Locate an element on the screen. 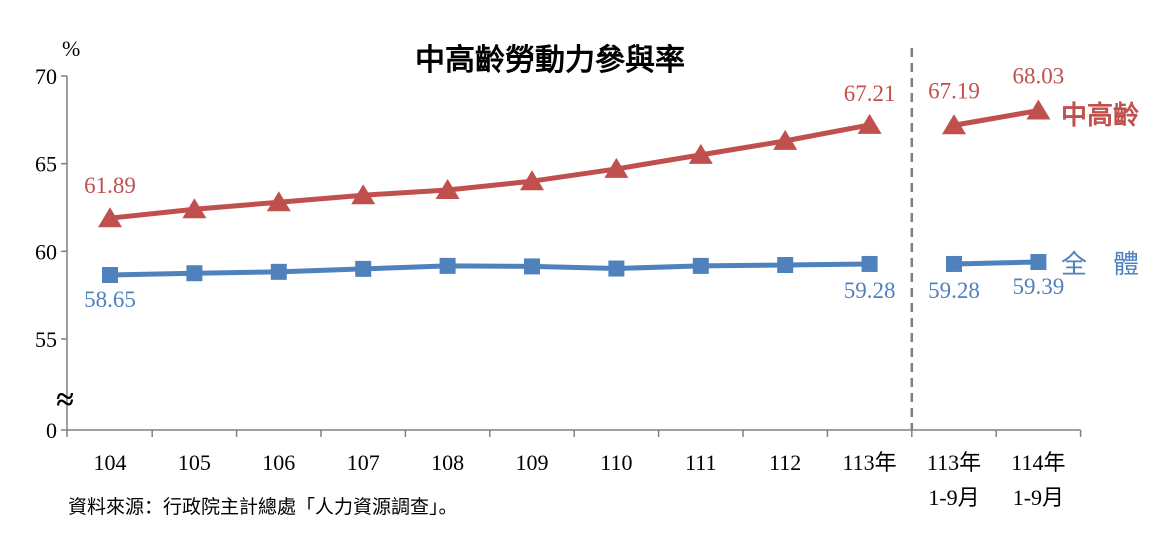 Image resolution: width=1167 pixels, height=537 pixels. source-note: 資料來源：行政院主計總處「人力資源調查」。 is located at coordinates (263, 507).